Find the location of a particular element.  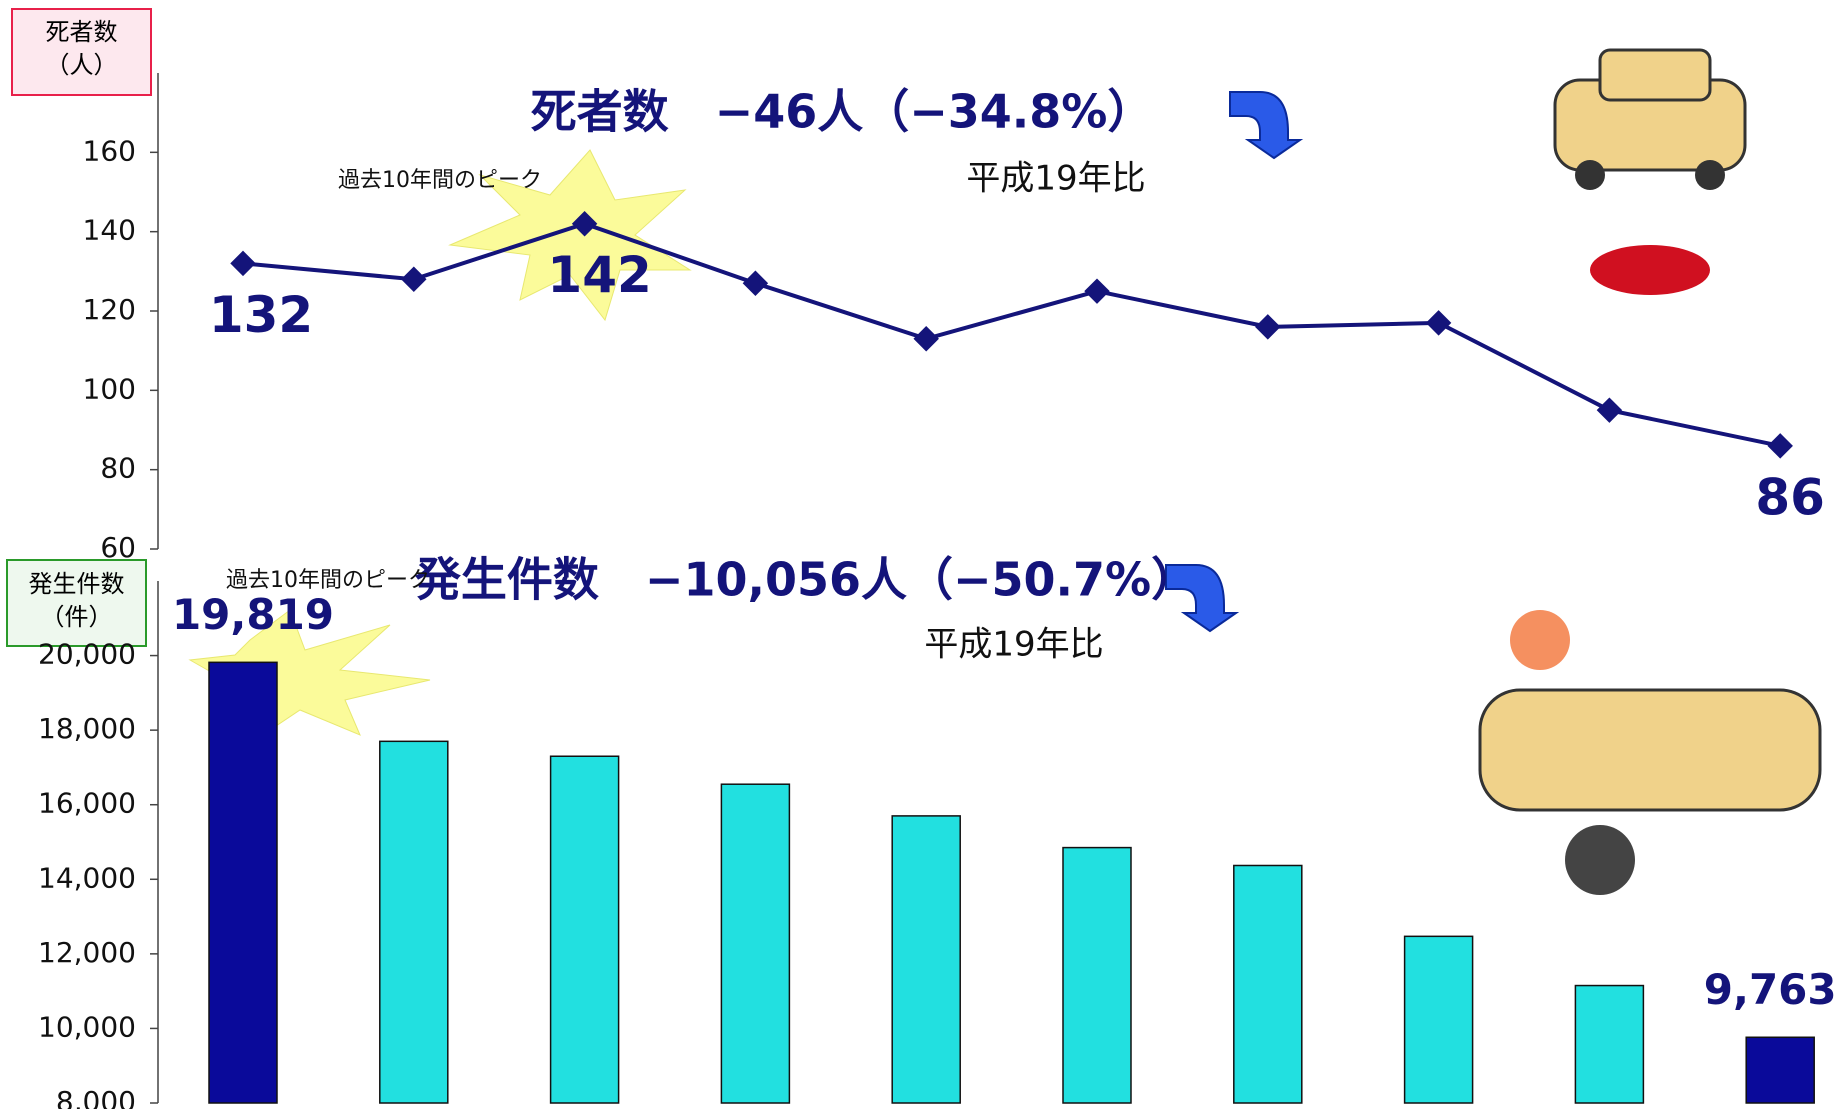

y-tick-label: 12,000 is located at coordinates (87, 952).